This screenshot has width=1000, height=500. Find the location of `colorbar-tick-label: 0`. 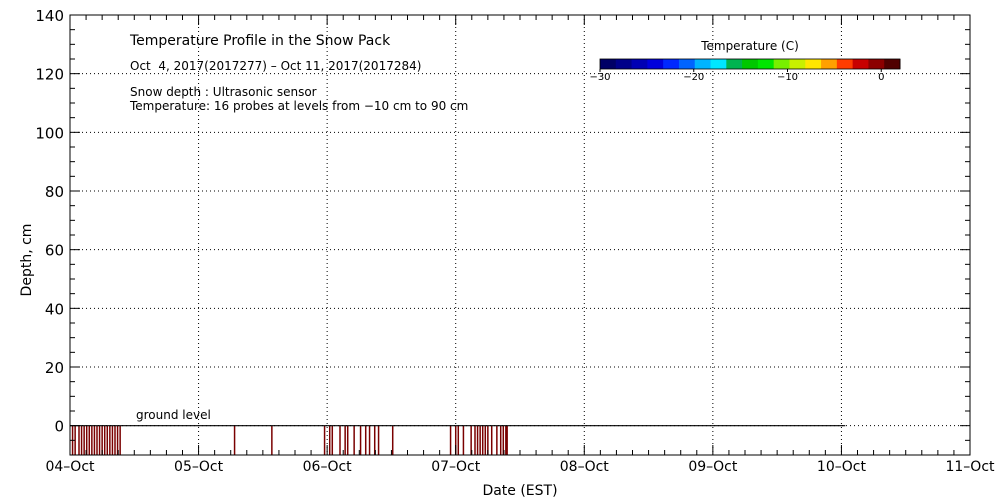

colorbar-tick-label: 0 is located at coordinates (881, 77).